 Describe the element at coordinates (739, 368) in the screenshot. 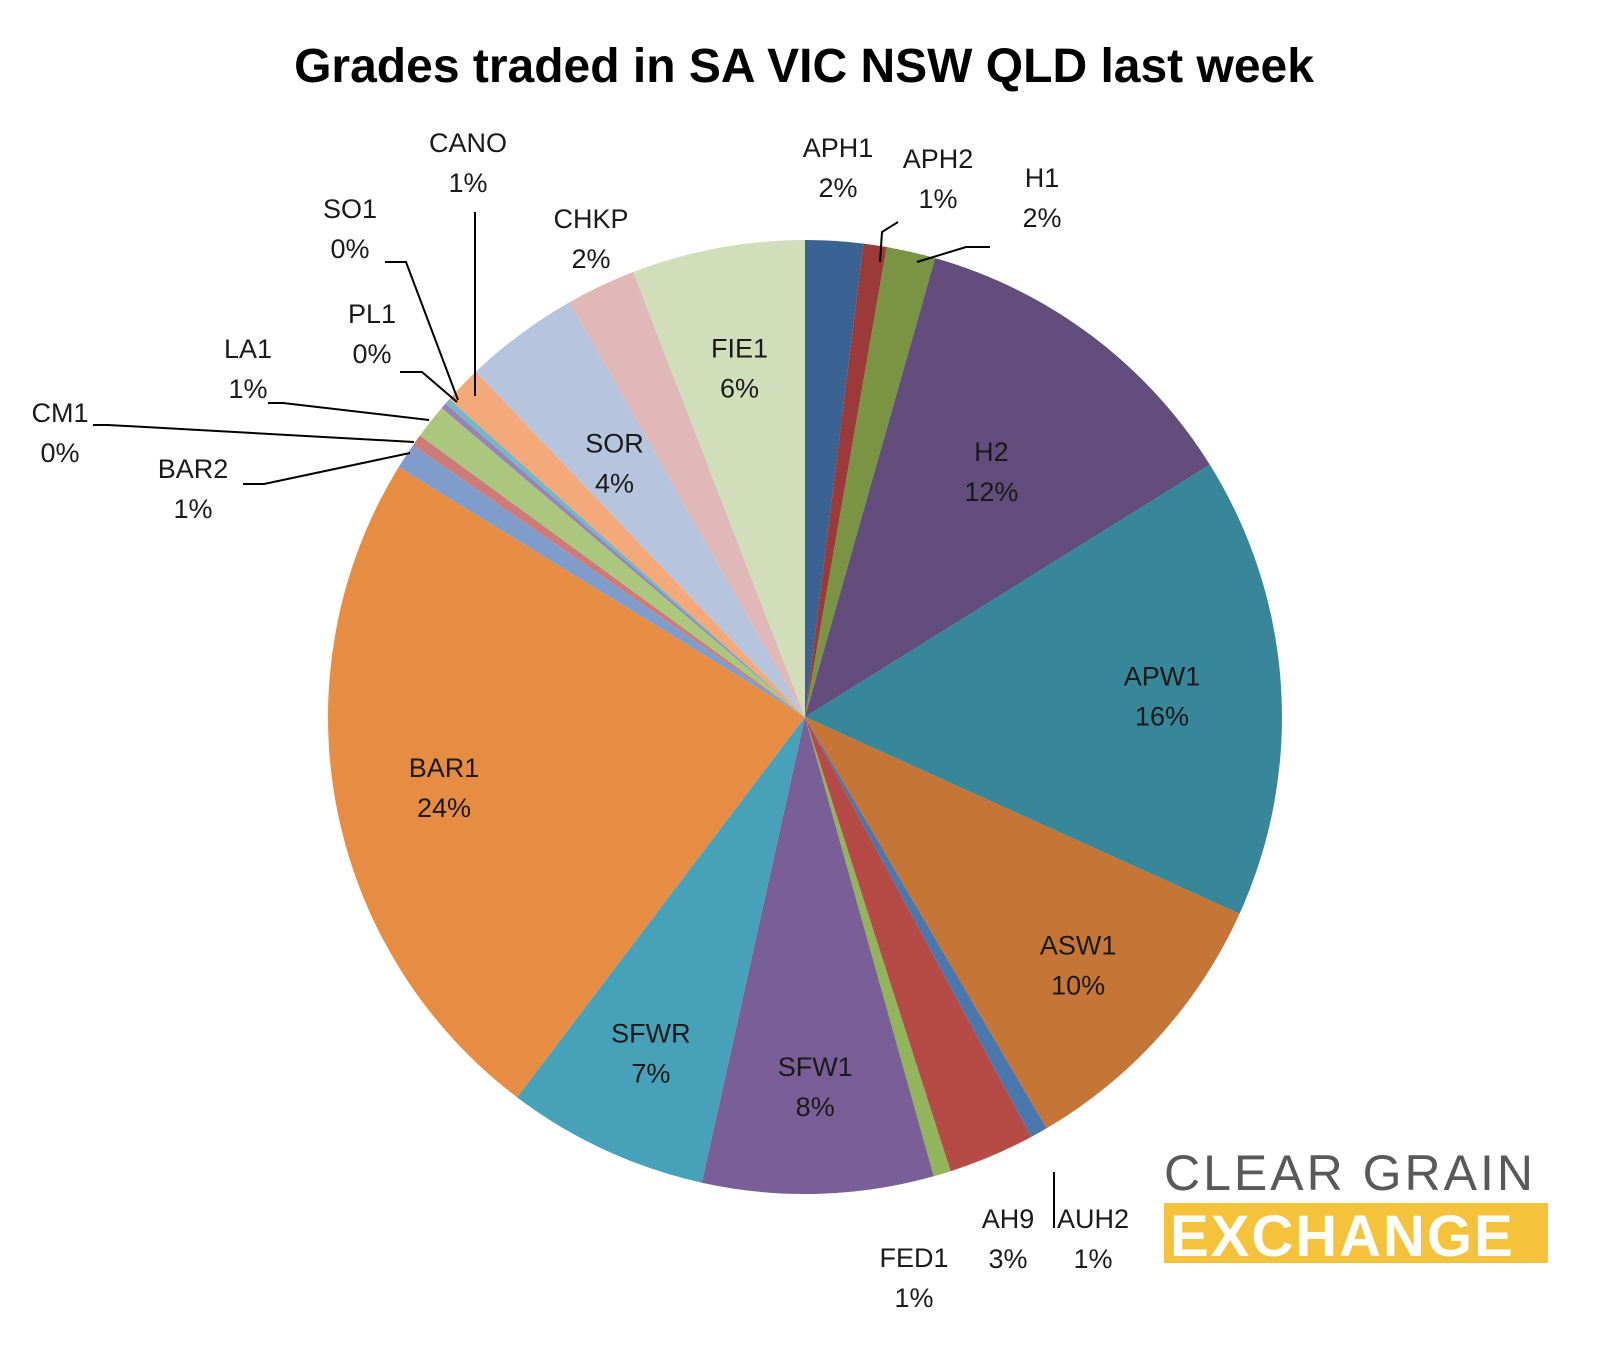

I see `data-label-fie1: FIE1 6%` at that location.